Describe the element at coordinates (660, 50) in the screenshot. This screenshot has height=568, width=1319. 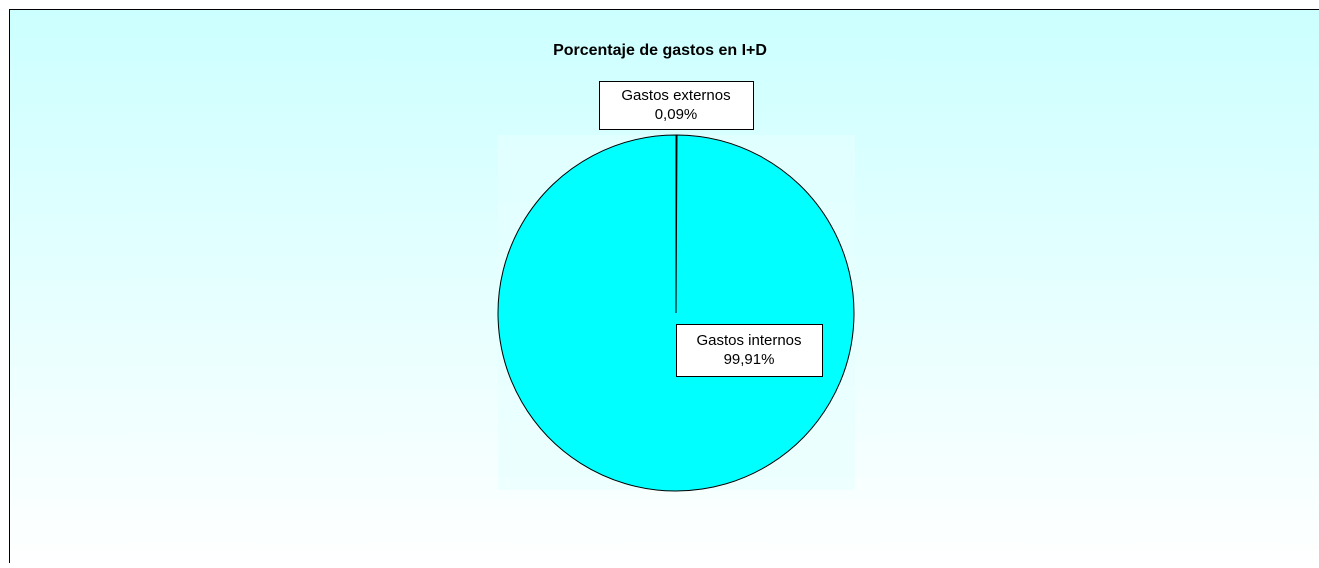
I see `chart-title: Porcentaje de gastos en I+D` at that location.